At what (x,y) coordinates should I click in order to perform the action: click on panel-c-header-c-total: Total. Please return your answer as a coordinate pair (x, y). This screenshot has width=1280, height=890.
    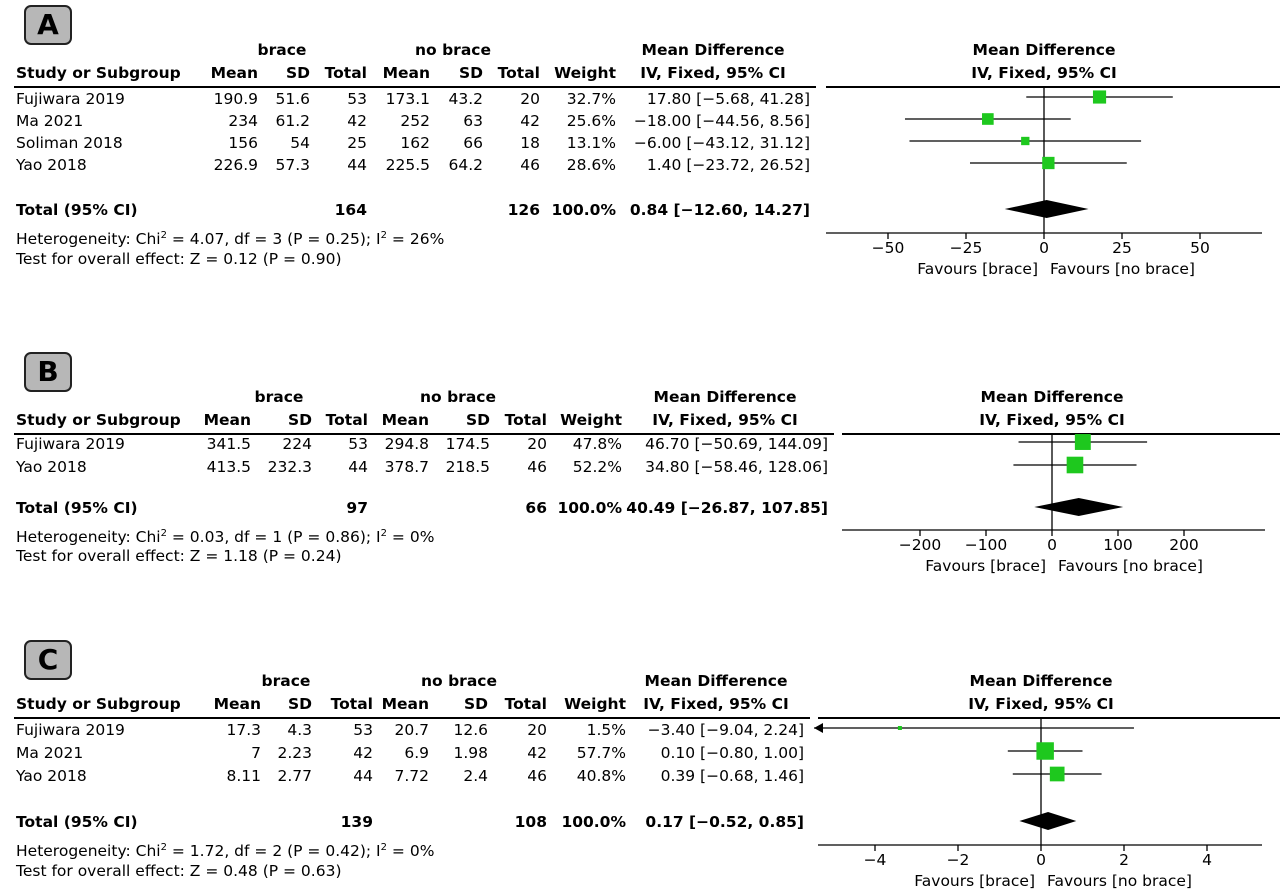
    Looking at the image, I should click on (525, 704).